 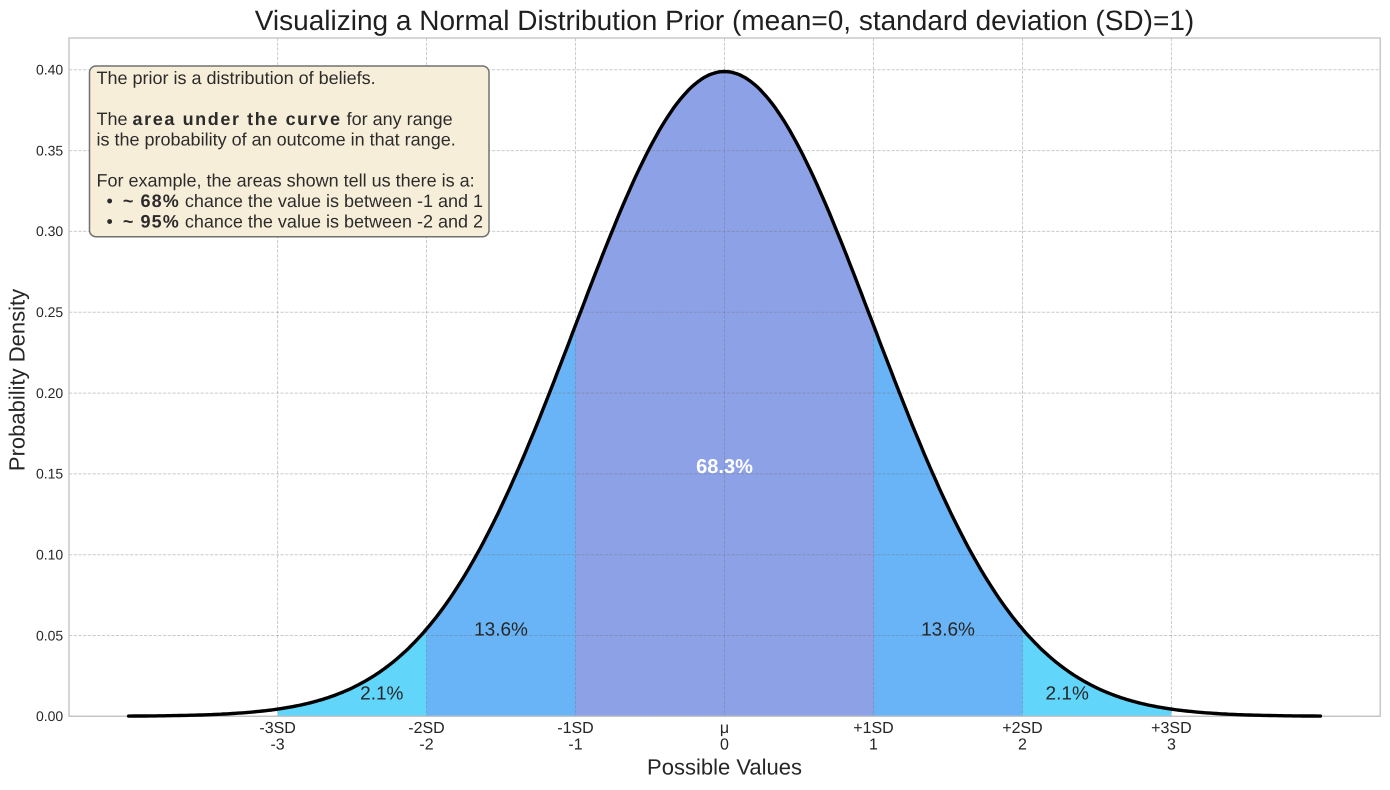 I want to click on svg-text: μ, so click(x=724, y=728).